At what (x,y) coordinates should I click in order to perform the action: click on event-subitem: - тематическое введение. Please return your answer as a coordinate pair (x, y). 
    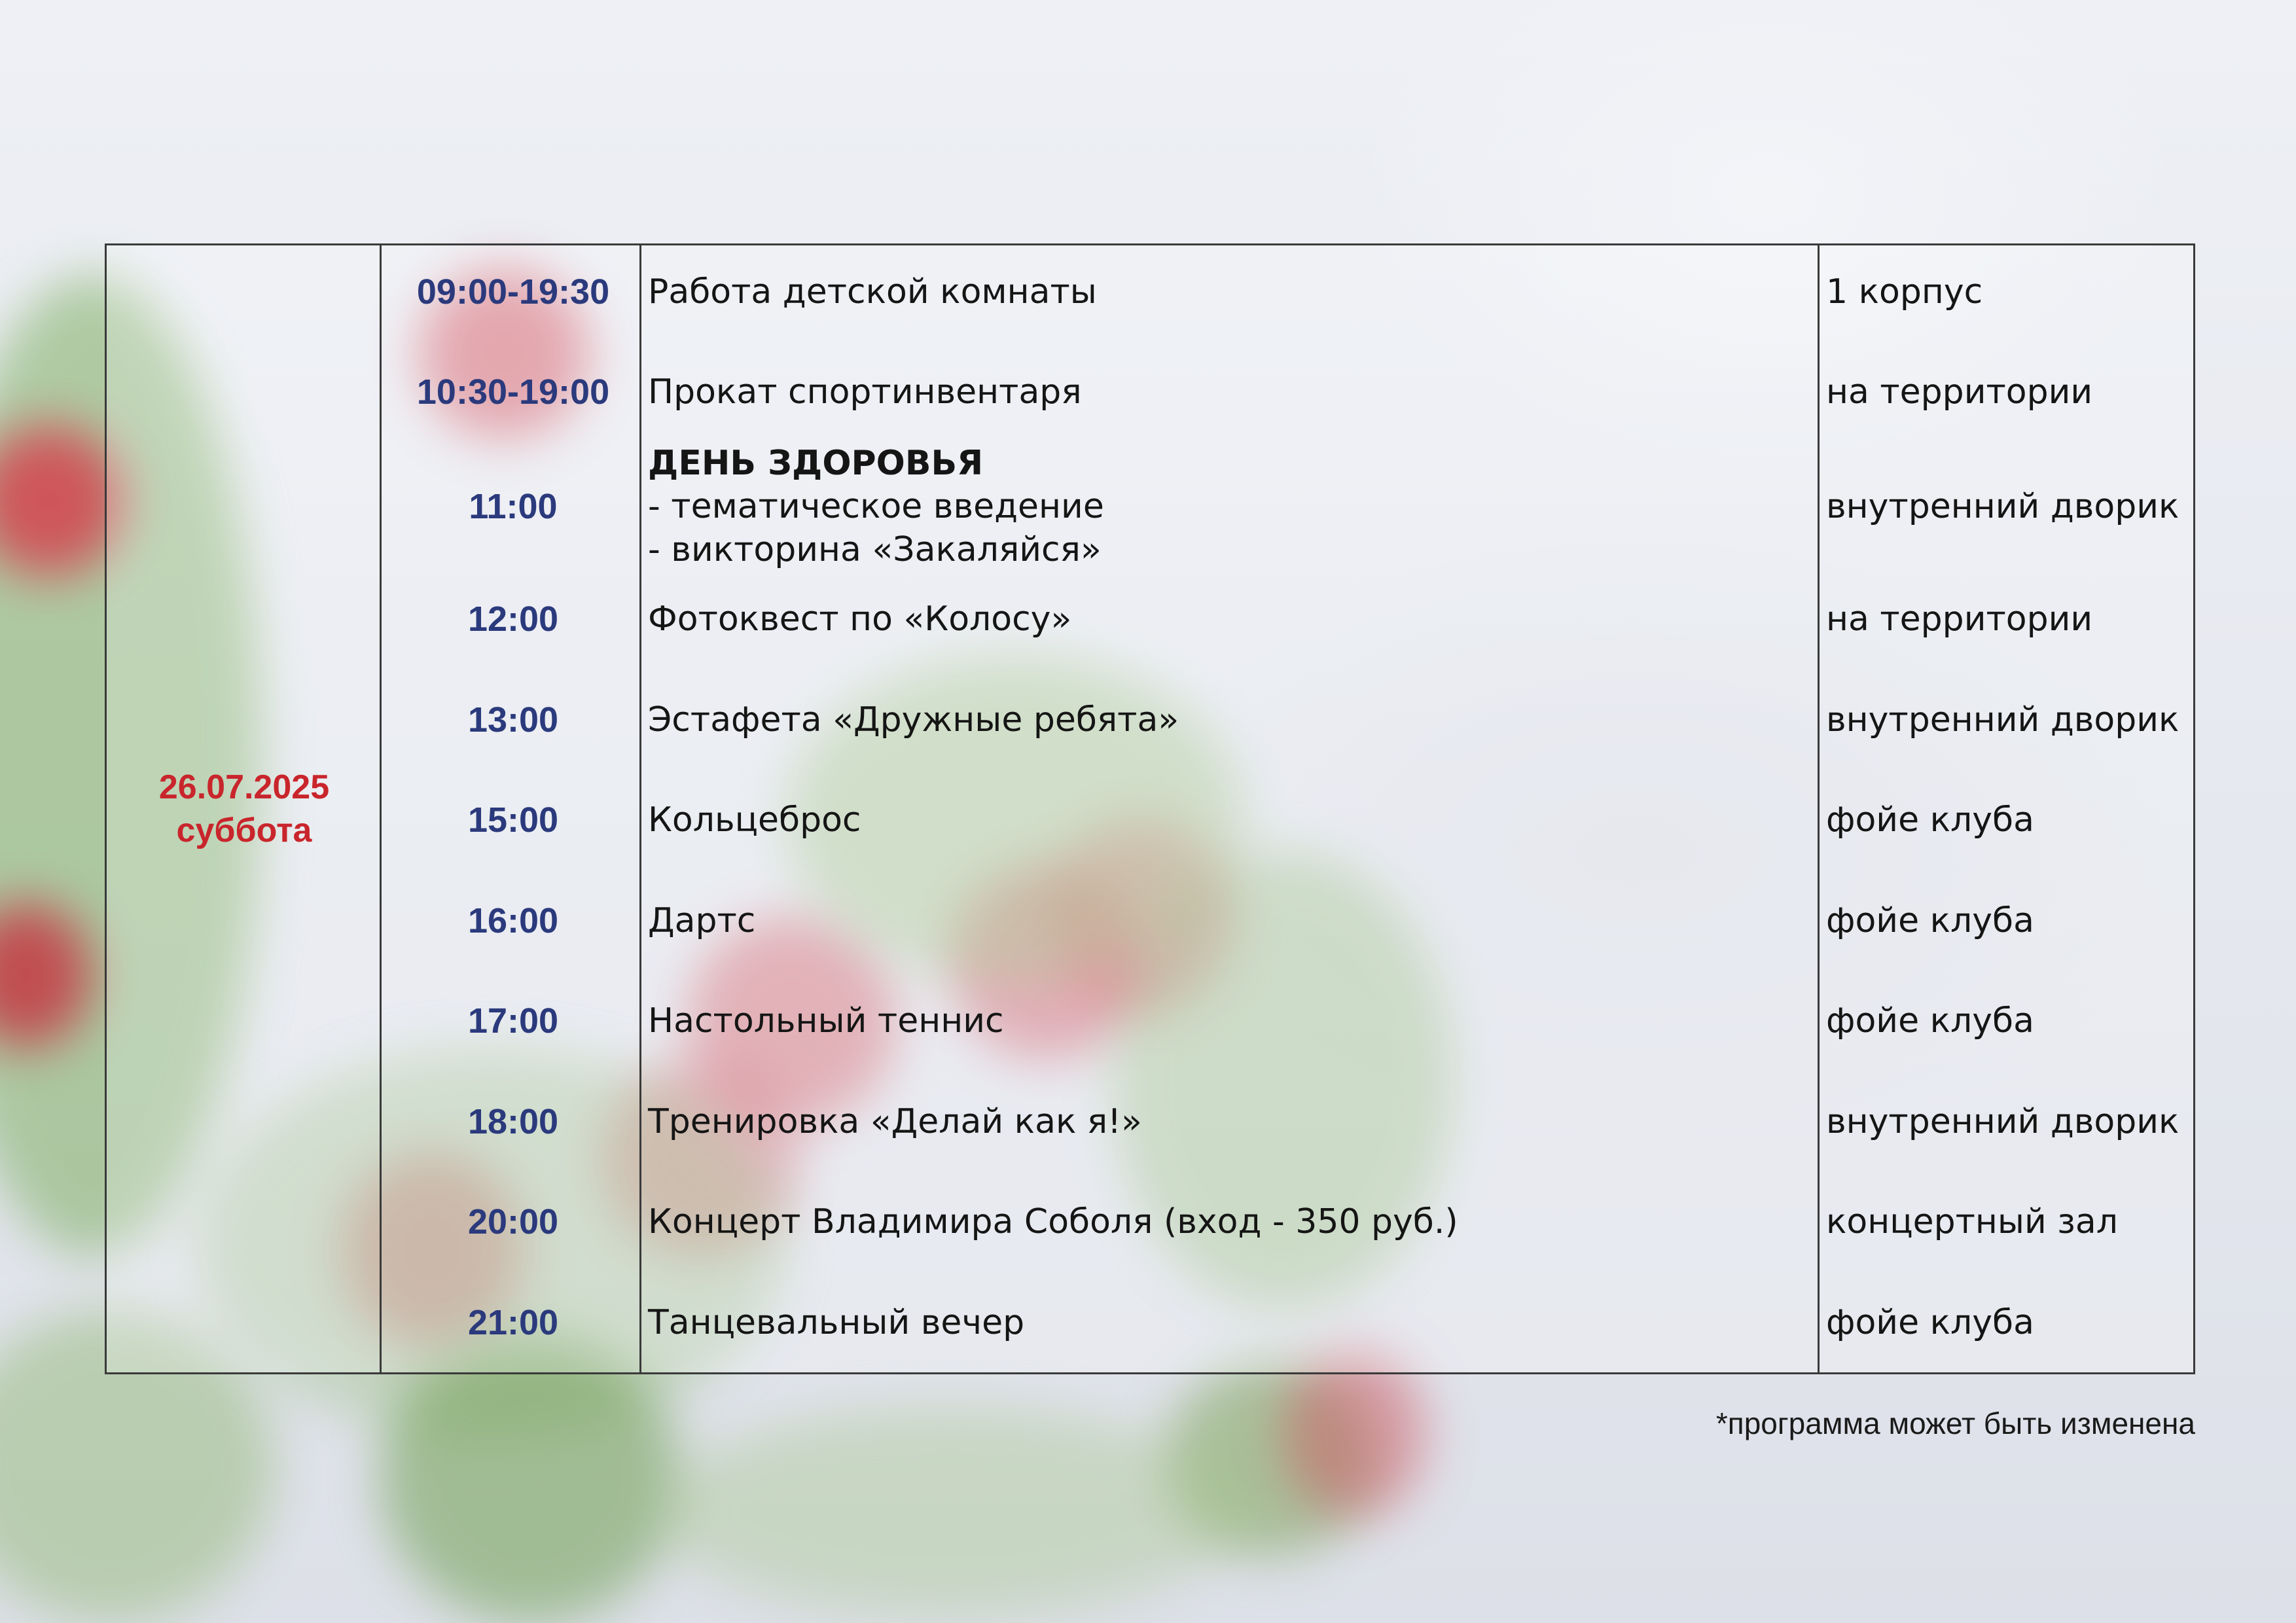
    Looking at the image, I should click on (876, 506).